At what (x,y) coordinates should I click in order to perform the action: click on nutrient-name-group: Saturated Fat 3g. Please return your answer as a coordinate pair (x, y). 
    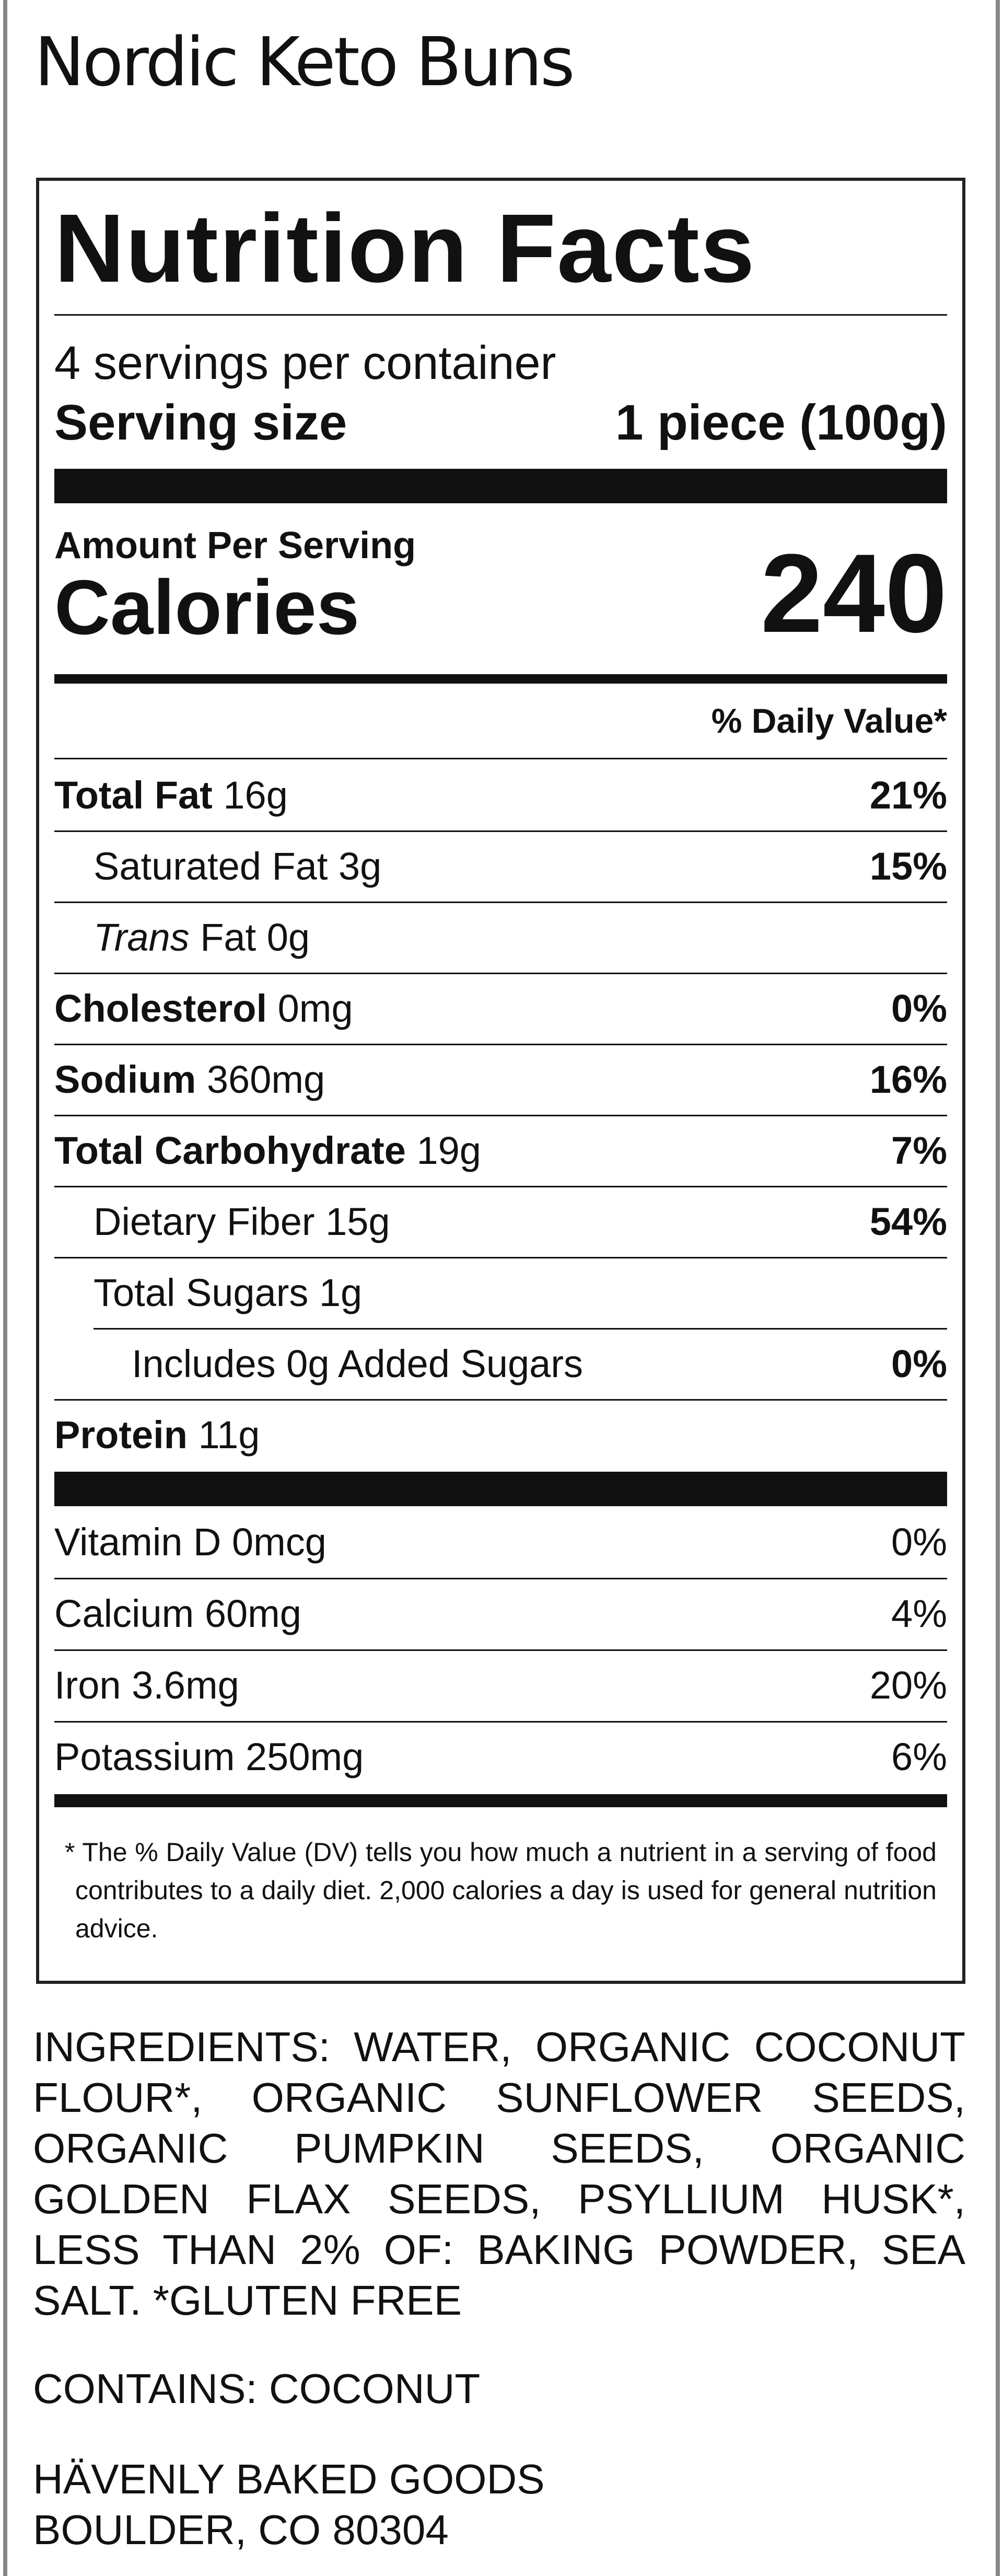
    Looking at the image, I should click on (217, 866).